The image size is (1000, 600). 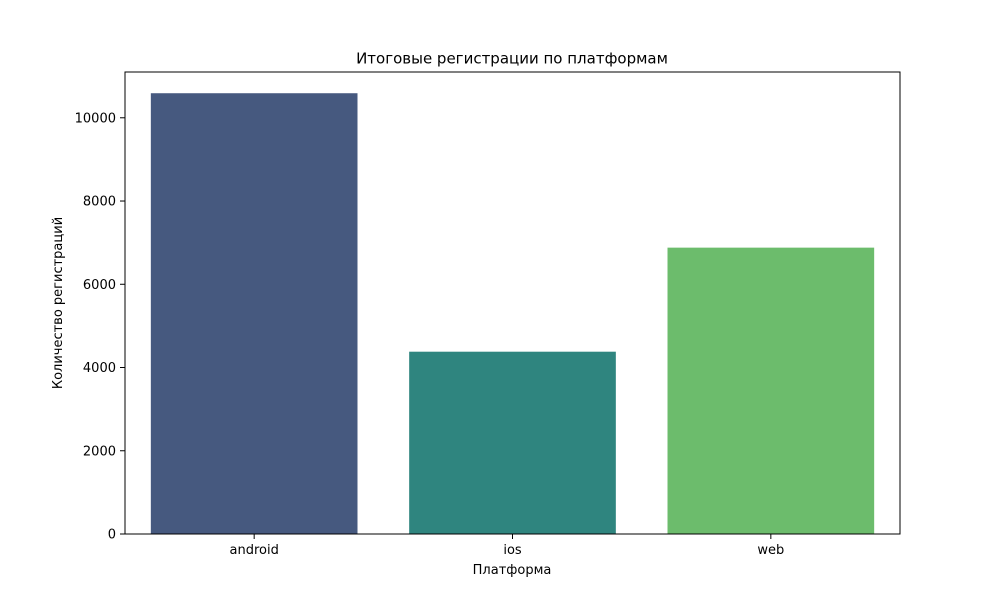 I want to click on bar-web, so click(x=771, y=390).